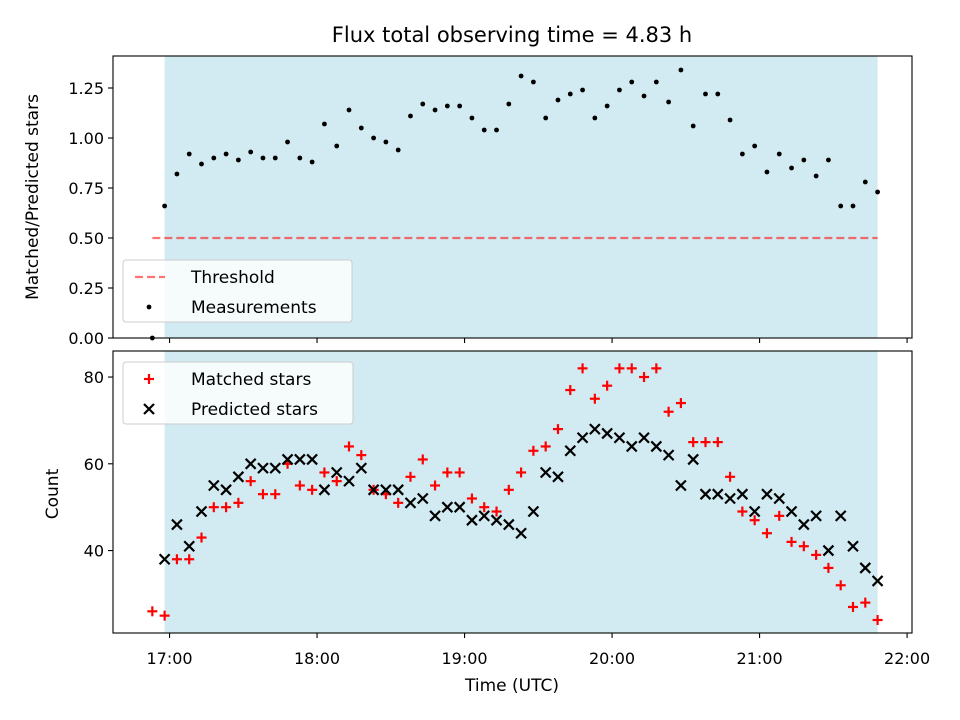  What do you see at coordinates (512, 35) in the screenshot?
I see `chart-title: Flux total observing time = 4.83 h` at bounding box center [512, 35].